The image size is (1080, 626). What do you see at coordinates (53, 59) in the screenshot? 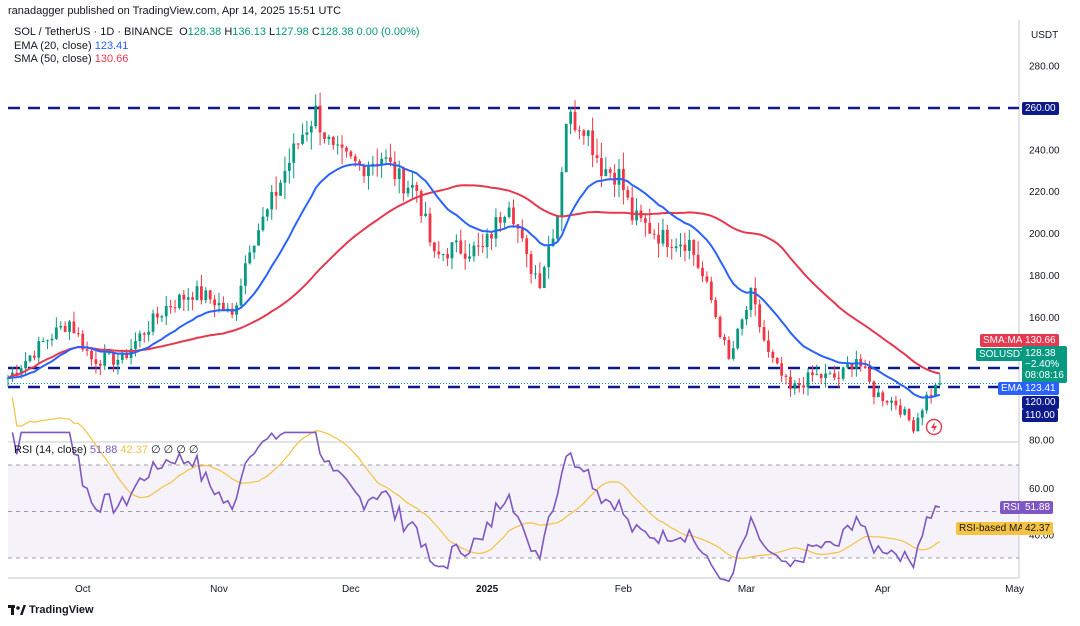
I see `sma-legend-label: SMA (50, close)` at bounding box center [53, 59].